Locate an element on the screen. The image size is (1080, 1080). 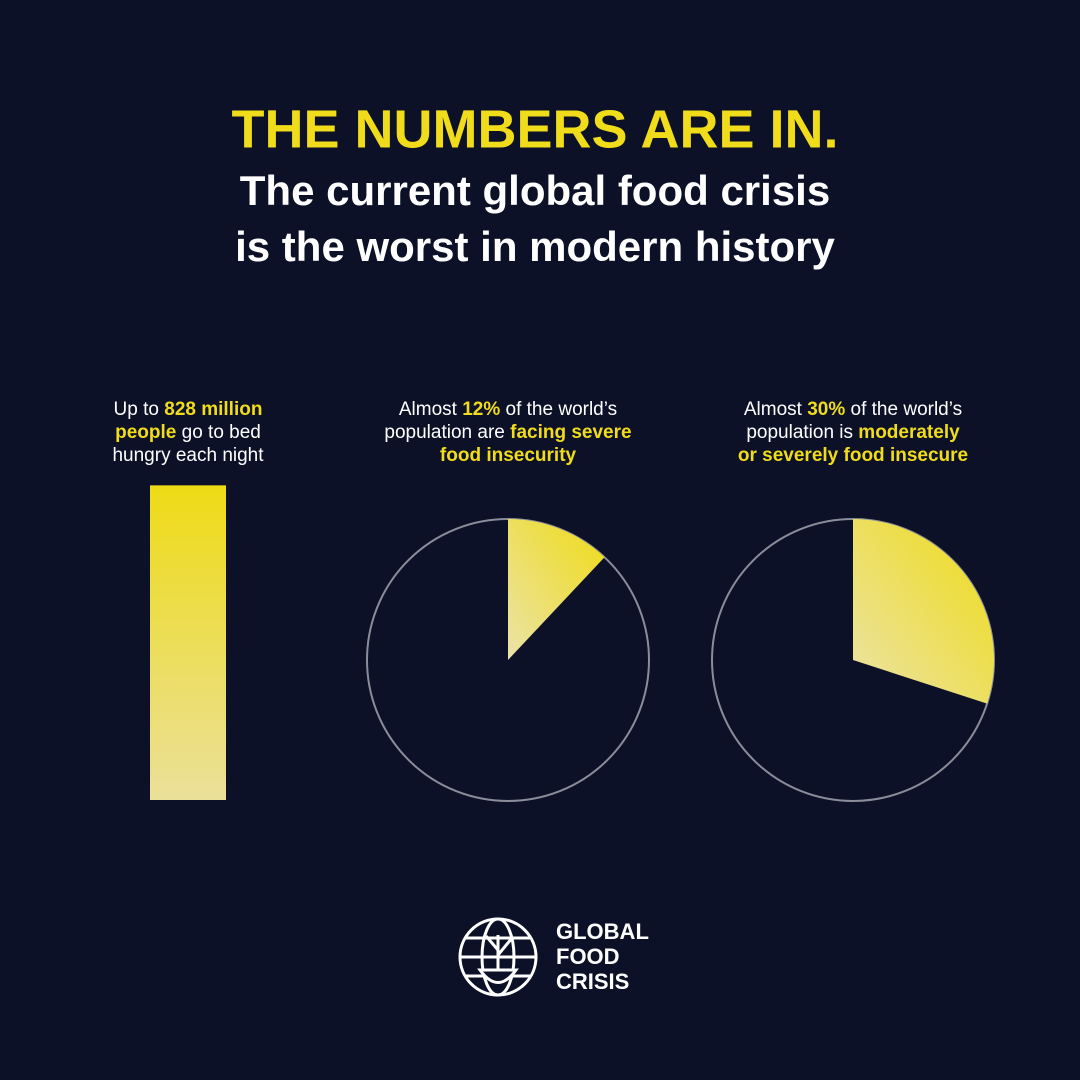
caption-segment: 828 million is located at coordinates (213, 409).